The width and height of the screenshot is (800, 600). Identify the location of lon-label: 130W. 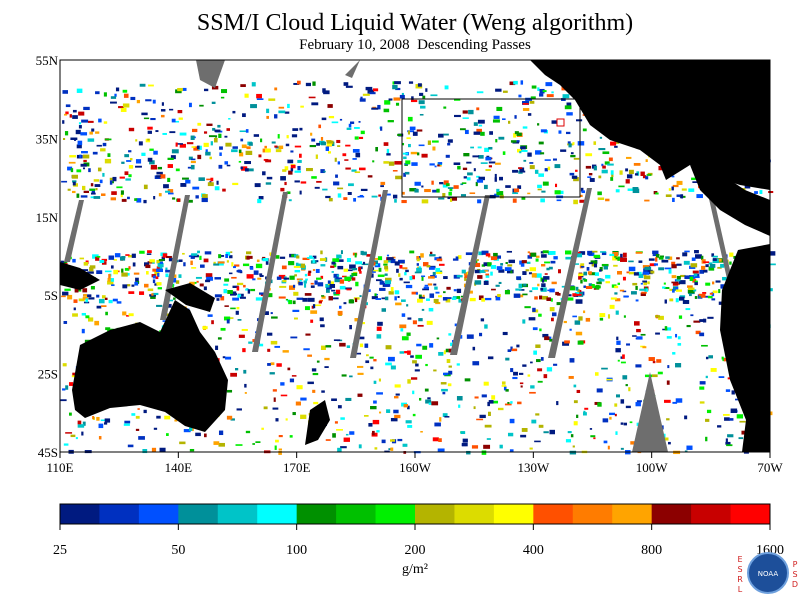
(533, 467).